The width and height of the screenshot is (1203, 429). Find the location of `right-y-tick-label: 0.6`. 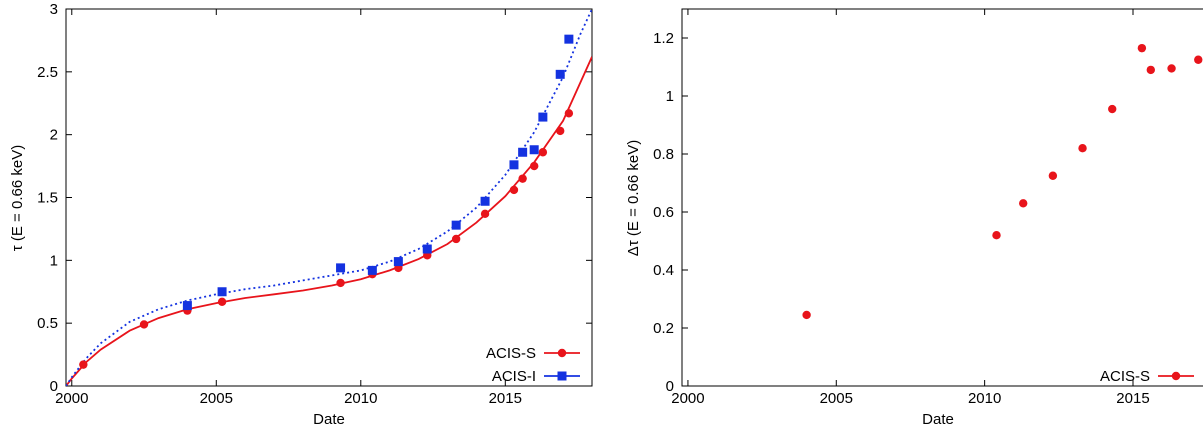

right-y-tick-label: 0.6 is located at coordinates (663, 212).